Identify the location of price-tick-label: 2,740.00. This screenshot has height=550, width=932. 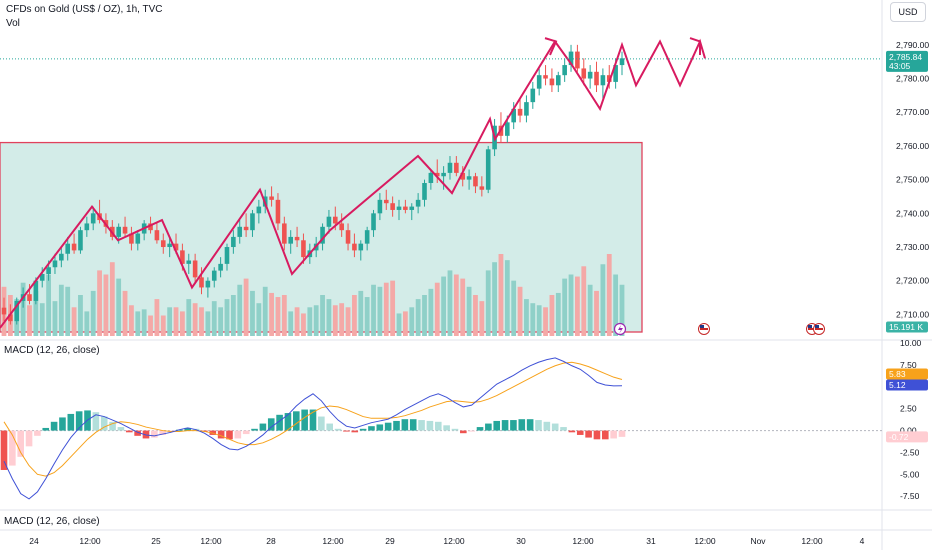
(912, 213).